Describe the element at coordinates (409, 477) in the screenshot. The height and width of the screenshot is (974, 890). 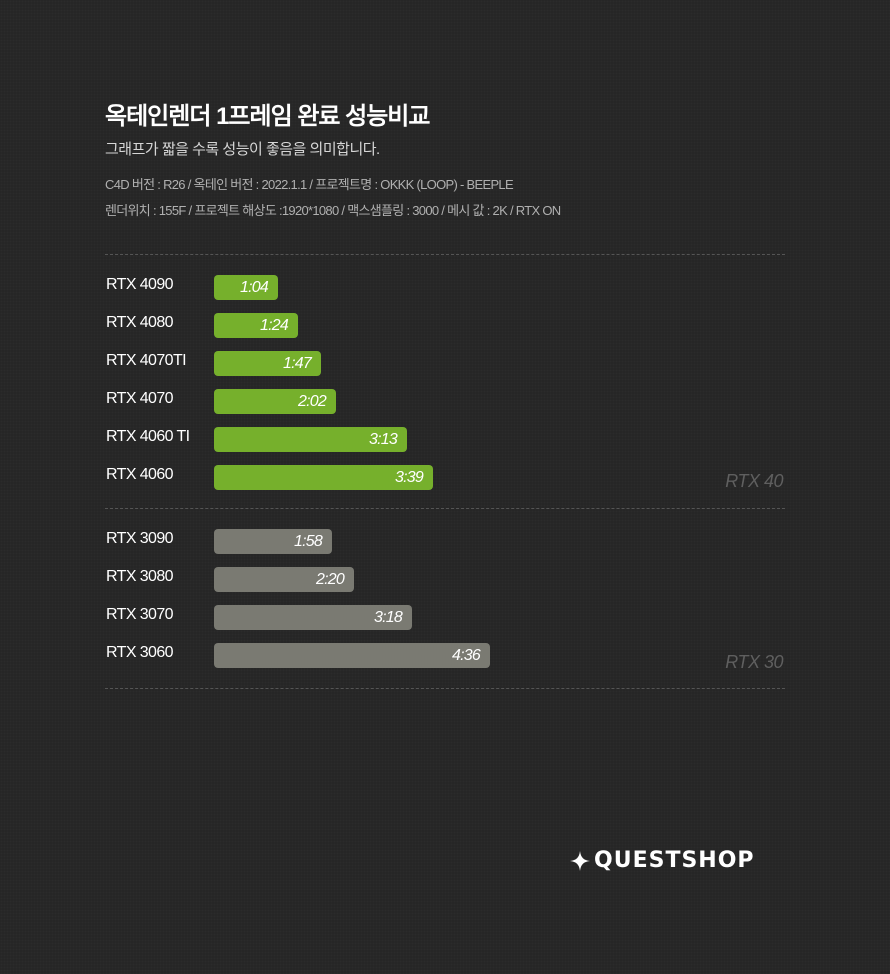
I see `bar-value-label: 3:39` at that location.